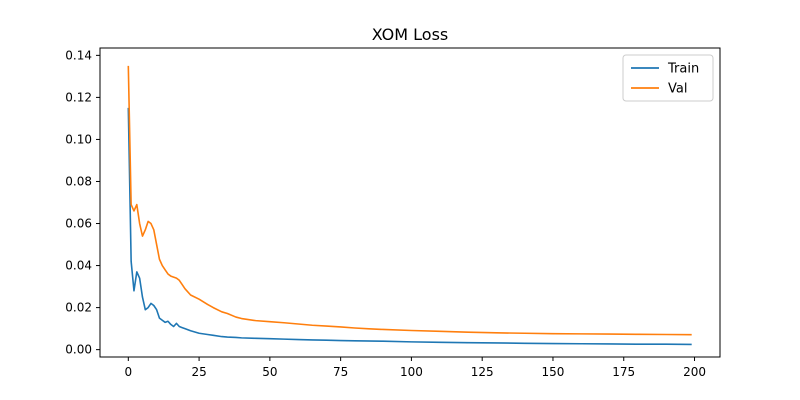 The height and width of the screenshot is (400, 800). What do you see at coordinates (78, 55) in the screenshot?
I see `y-tick-label: 0.14` at bounding box center [78, 55].